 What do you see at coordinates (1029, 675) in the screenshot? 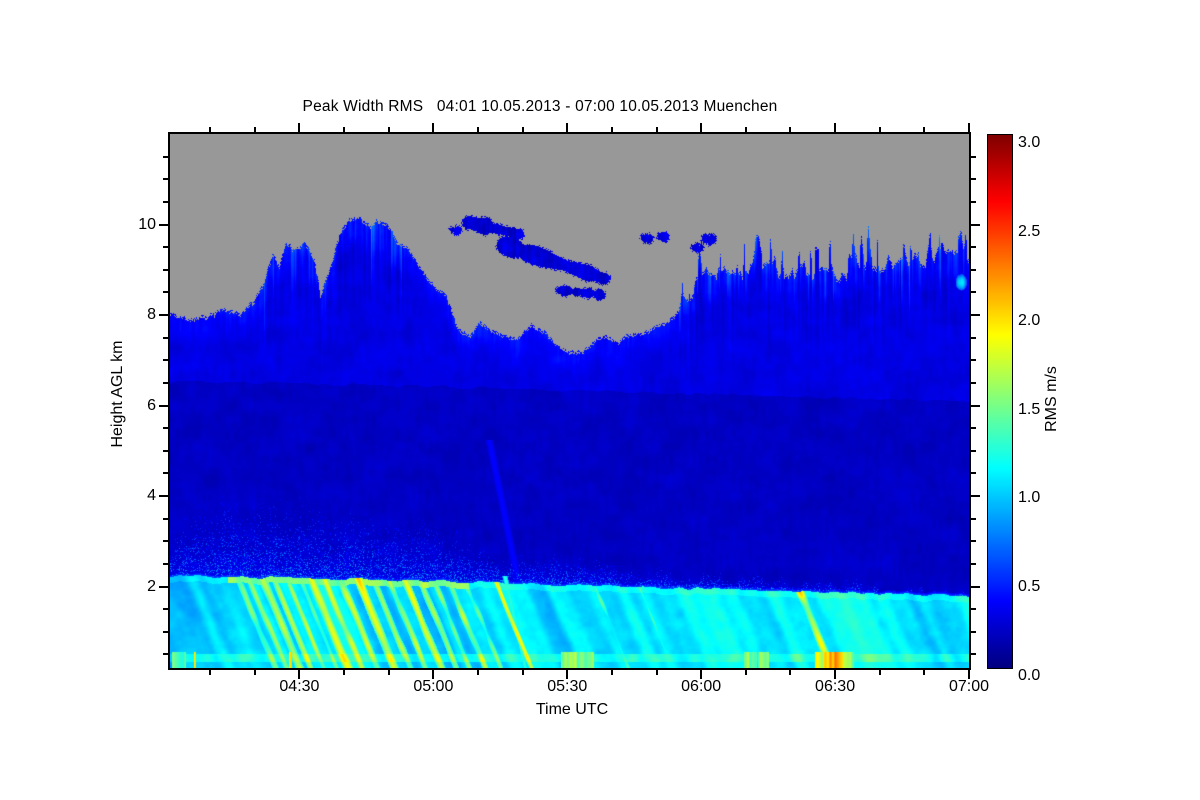
I see `colorbar-tick-label: 0.0` at bounding box center [1029, 675].